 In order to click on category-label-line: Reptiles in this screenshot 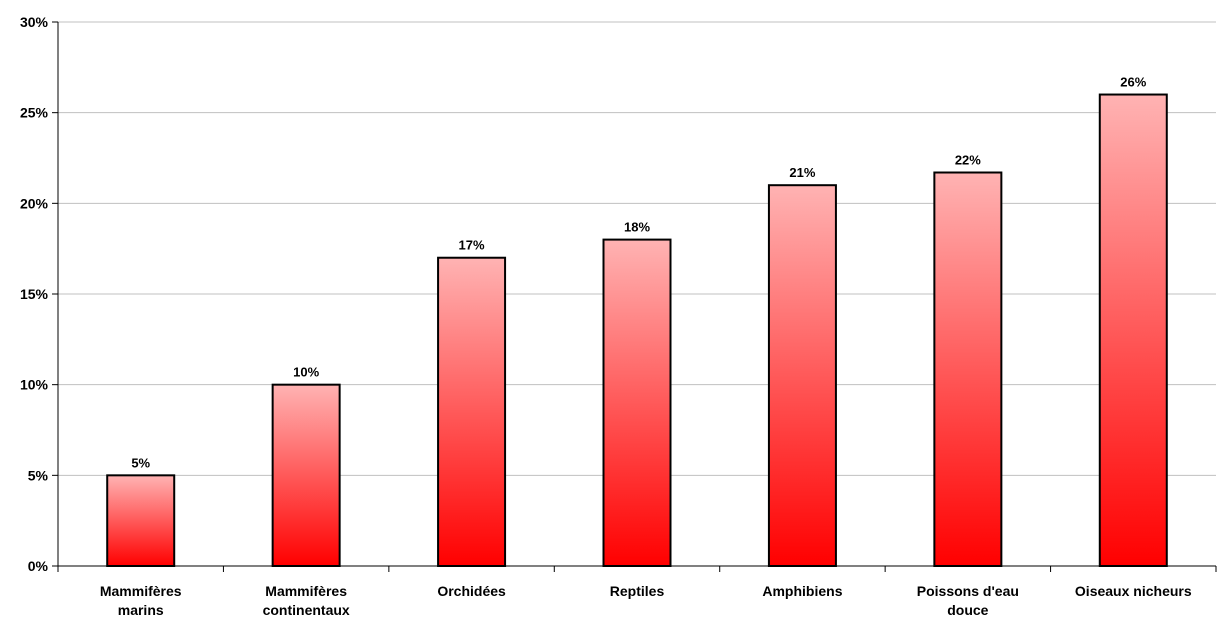, I will do `click(637, 591)`.